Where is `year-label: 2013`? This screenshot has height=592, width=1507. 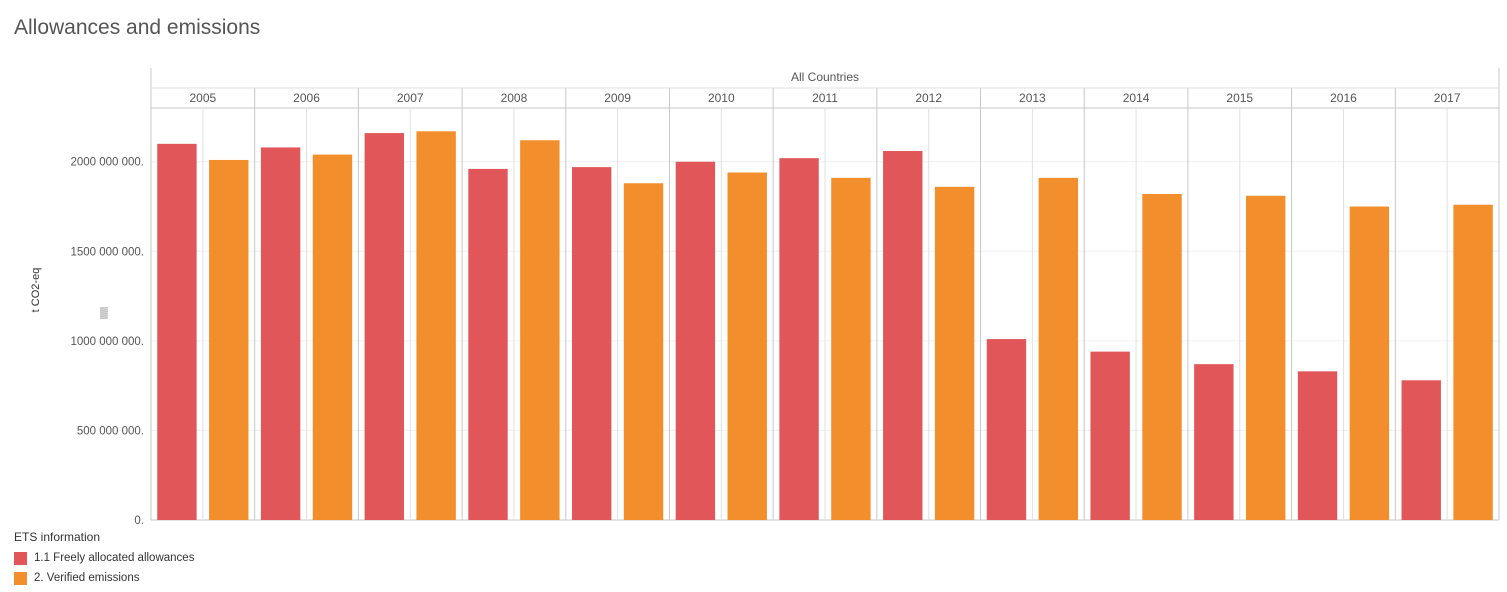 year-label: 2013 is located at coordinates (1032, 98).